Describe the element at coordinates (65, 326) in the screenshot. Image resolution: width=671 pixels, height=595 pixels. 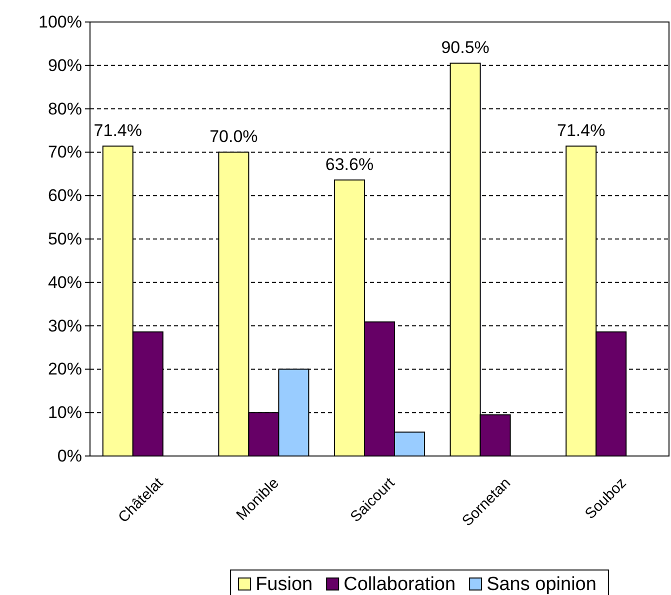
I see `y-tick-label: 30%` at that location.